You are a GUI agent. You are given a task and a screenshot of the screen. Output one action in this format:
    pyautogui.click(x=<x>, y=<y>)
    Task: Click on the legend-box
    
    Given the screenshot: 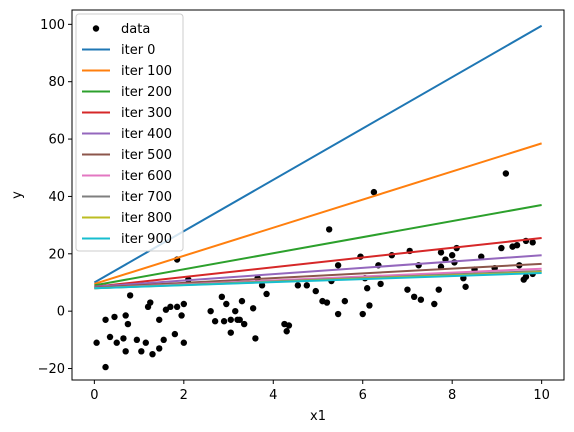 What is the action you would take?
    pyautogui.click(x=129, y=132)
    